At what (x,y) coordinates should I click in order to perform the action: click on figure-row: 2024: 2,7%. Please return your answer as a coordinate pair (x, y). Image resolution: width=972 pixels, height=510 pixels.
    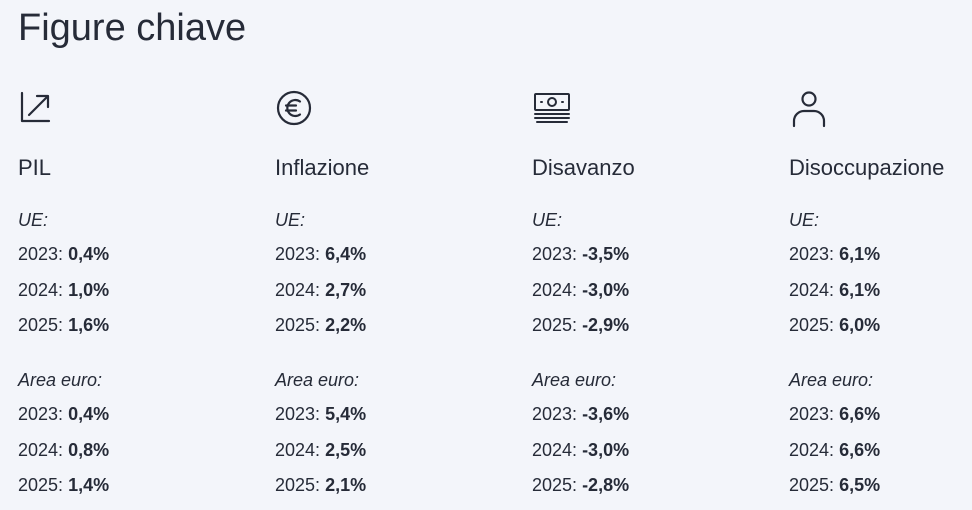
    Looking at the image, I should click on (320, 290).